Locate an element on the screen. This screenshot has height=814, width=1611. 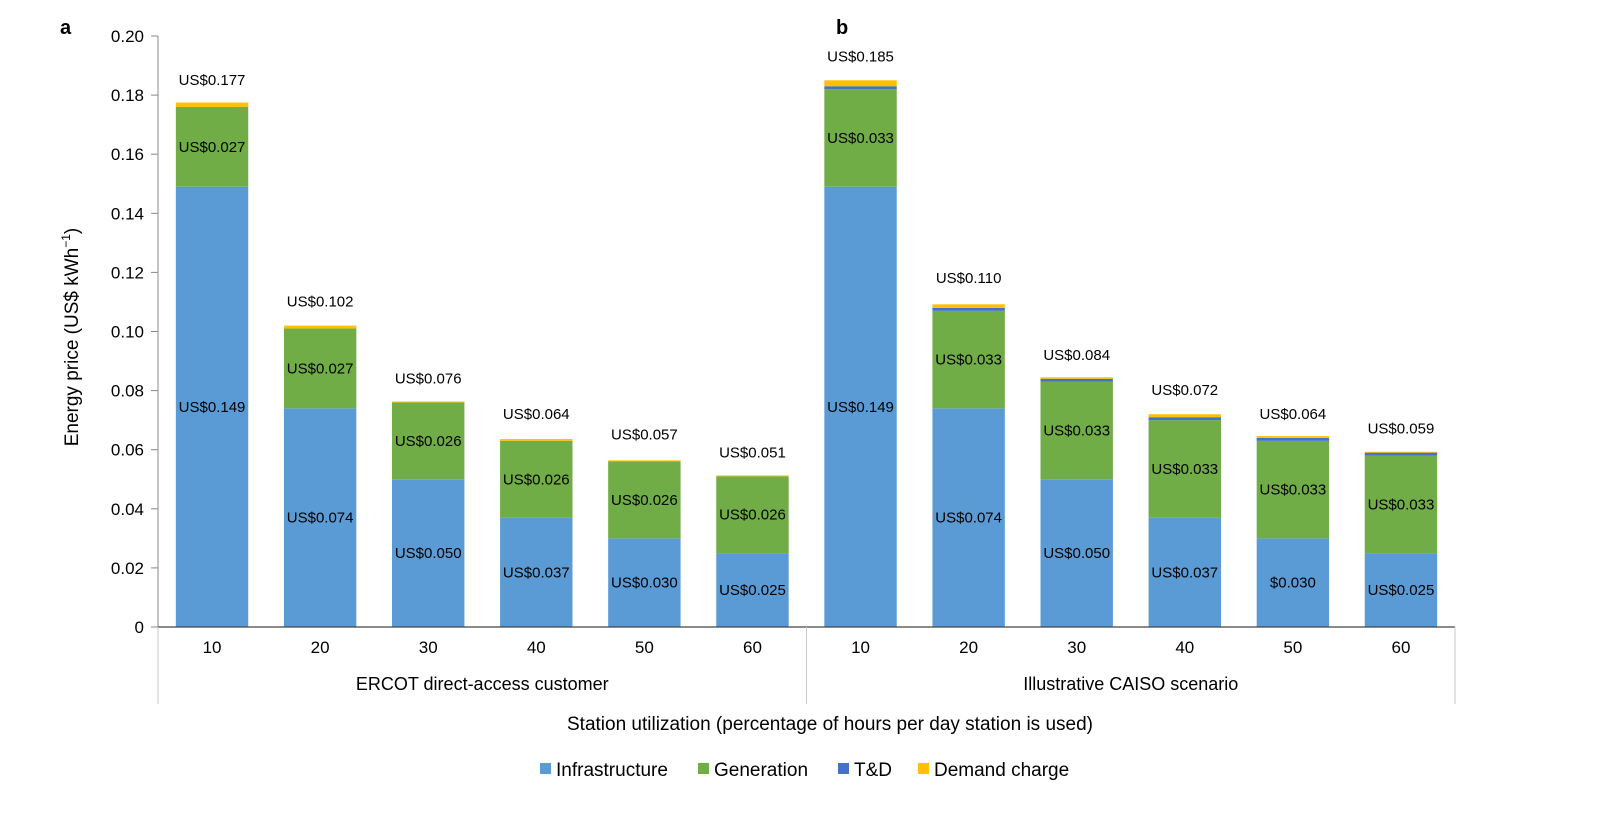
bar-value-label: US$0.030 is located at coordinates (644, 583).